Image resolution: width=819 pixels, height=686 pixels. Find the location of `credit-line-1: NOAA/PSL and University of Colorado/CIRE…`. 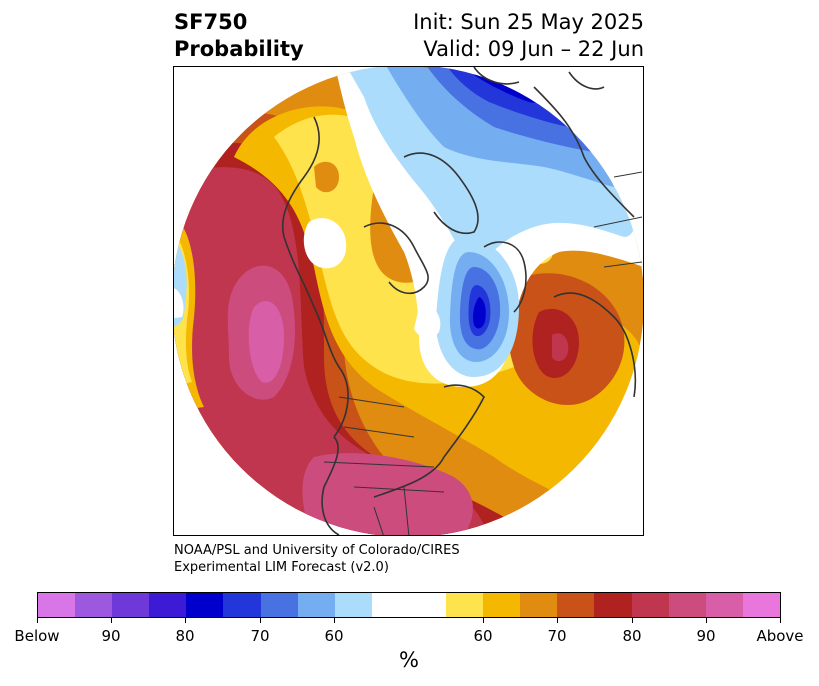

credit-line-1: NOAA/PSL and University of Colorado/CIRE… is located at coordinates (317, 550).